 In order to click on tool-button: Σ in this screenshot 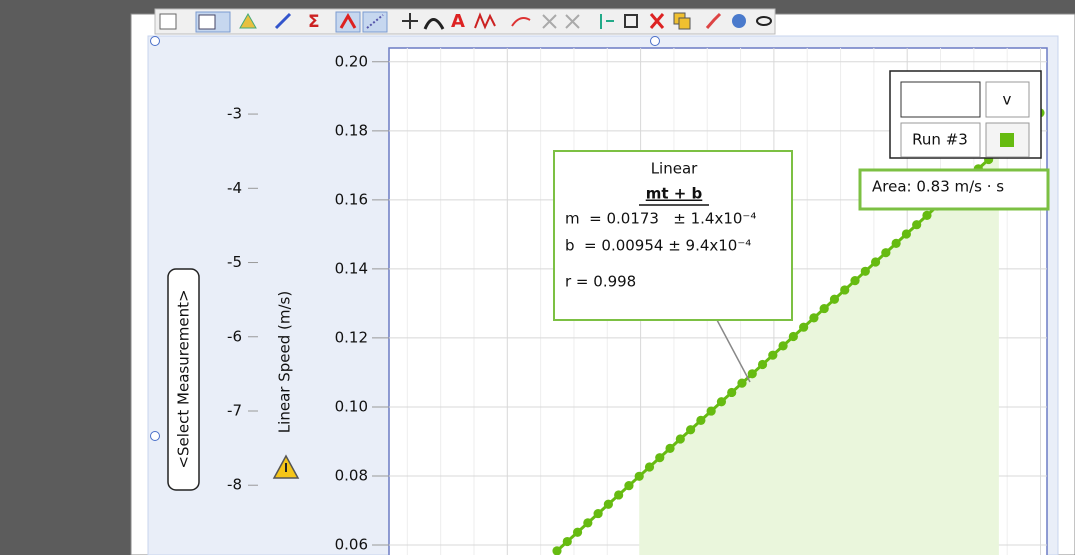, I will do `click(314, 22)`.